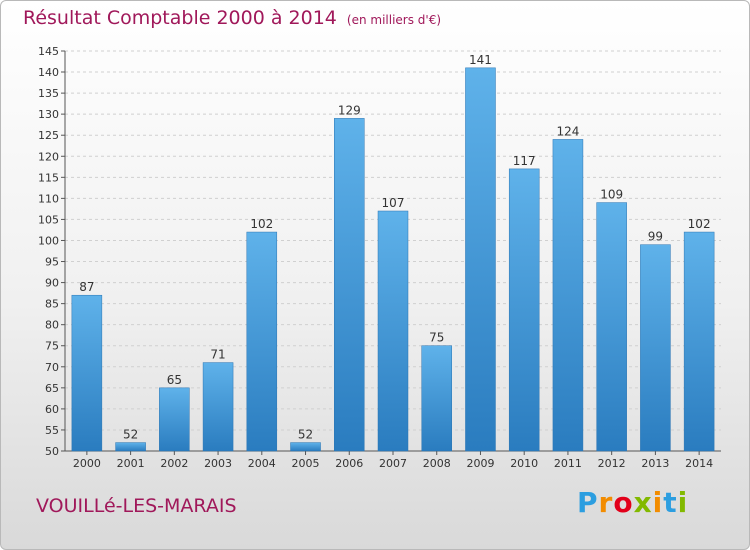 This screenshot has height=550, width=750. Describe the element at coordinates (670, 502) in the screenshot. I see `logo-letter: t` at that location.